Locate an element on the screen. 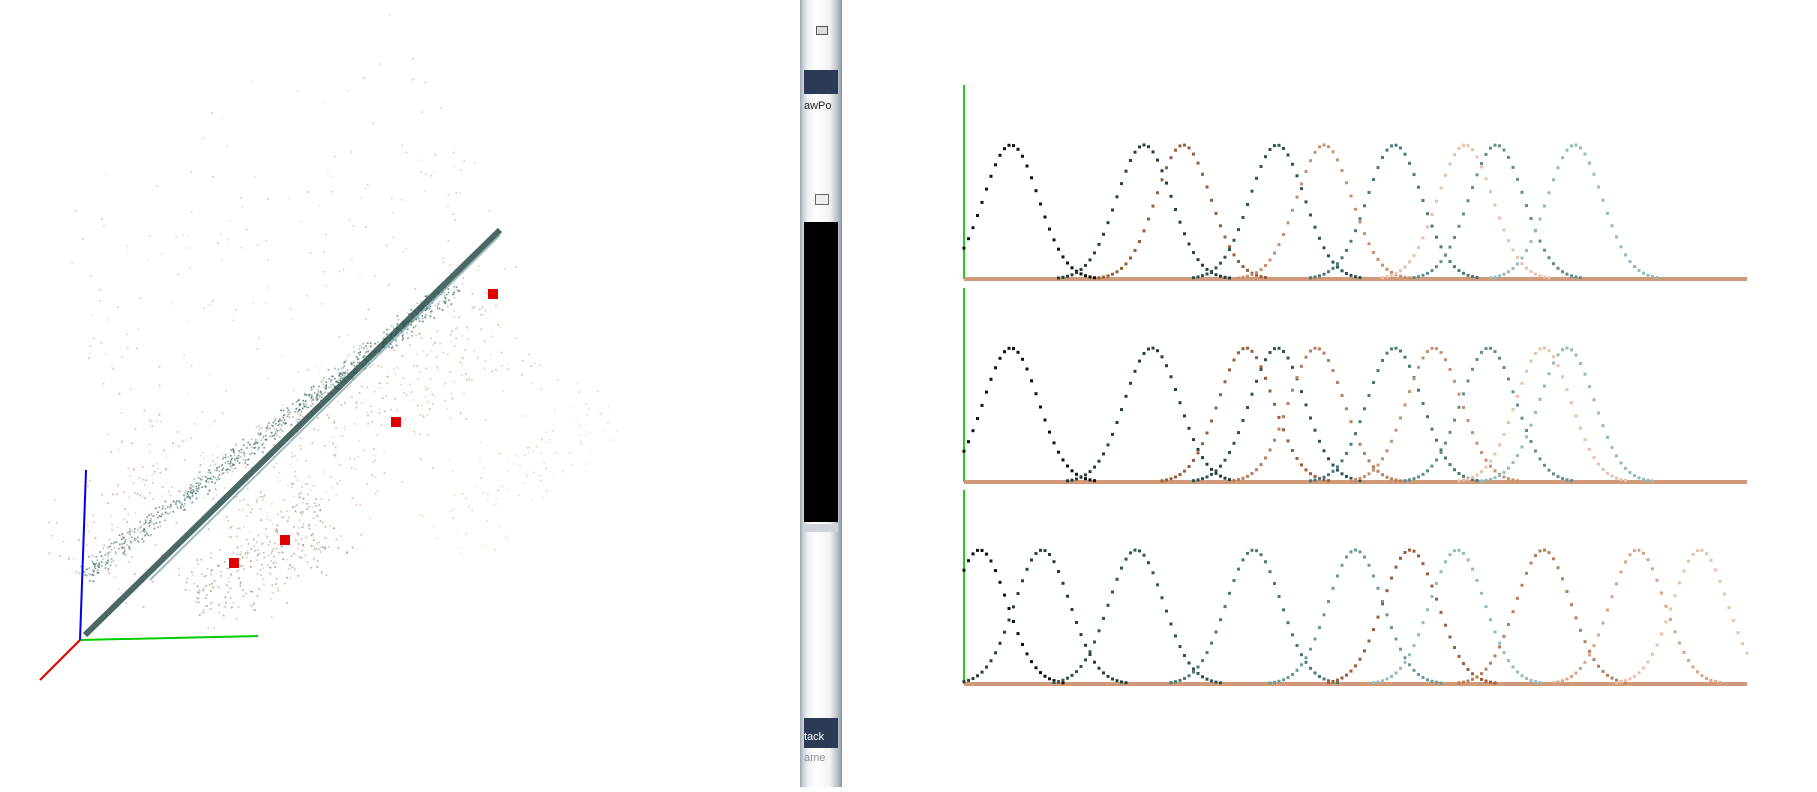 Image resolution: width=1817 pixels, height=792 pixels. panel-splitter: awPo tack ame is located at coordinates (821, 393).